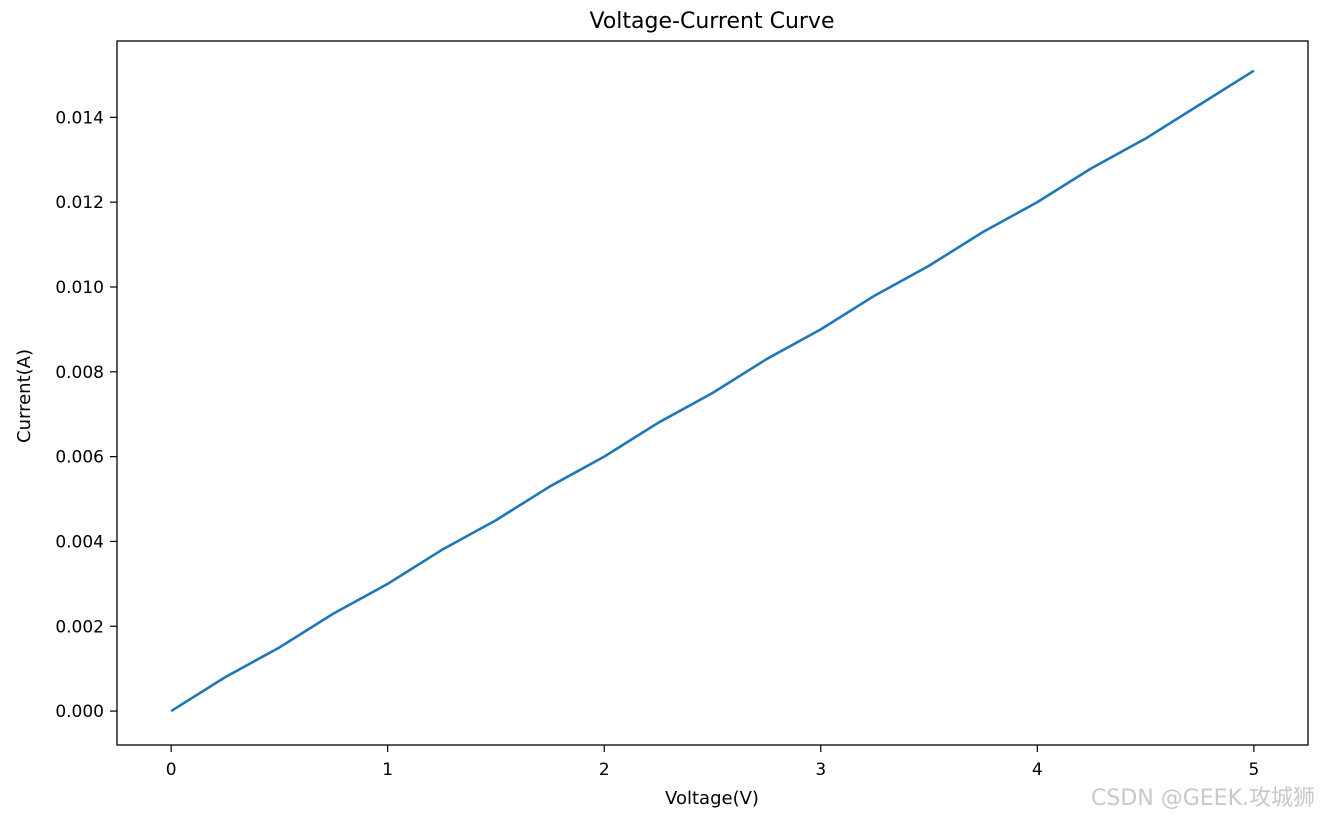  What do you see at coordinates (24, 396) in the screenshot?
I see `y-axis-label: Current(A)` at bounding box center [24, 396].